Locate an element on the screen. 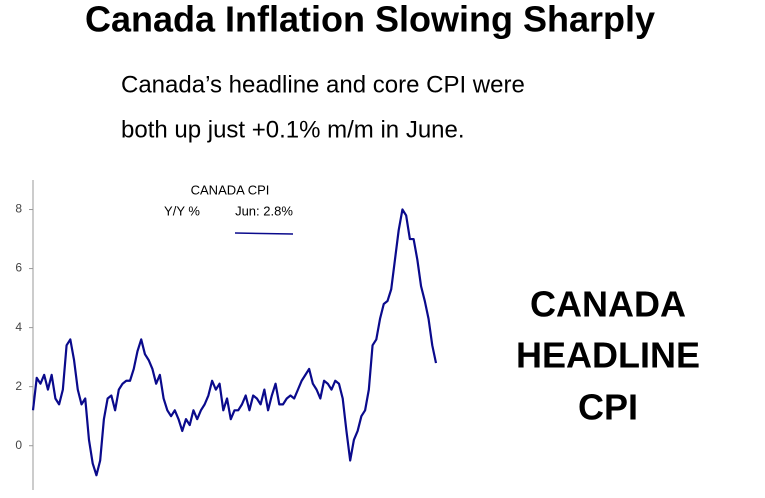 The width and height of the screenshot is (765, 498). y-tick-label: 4 is located at coordinates (18, 327).